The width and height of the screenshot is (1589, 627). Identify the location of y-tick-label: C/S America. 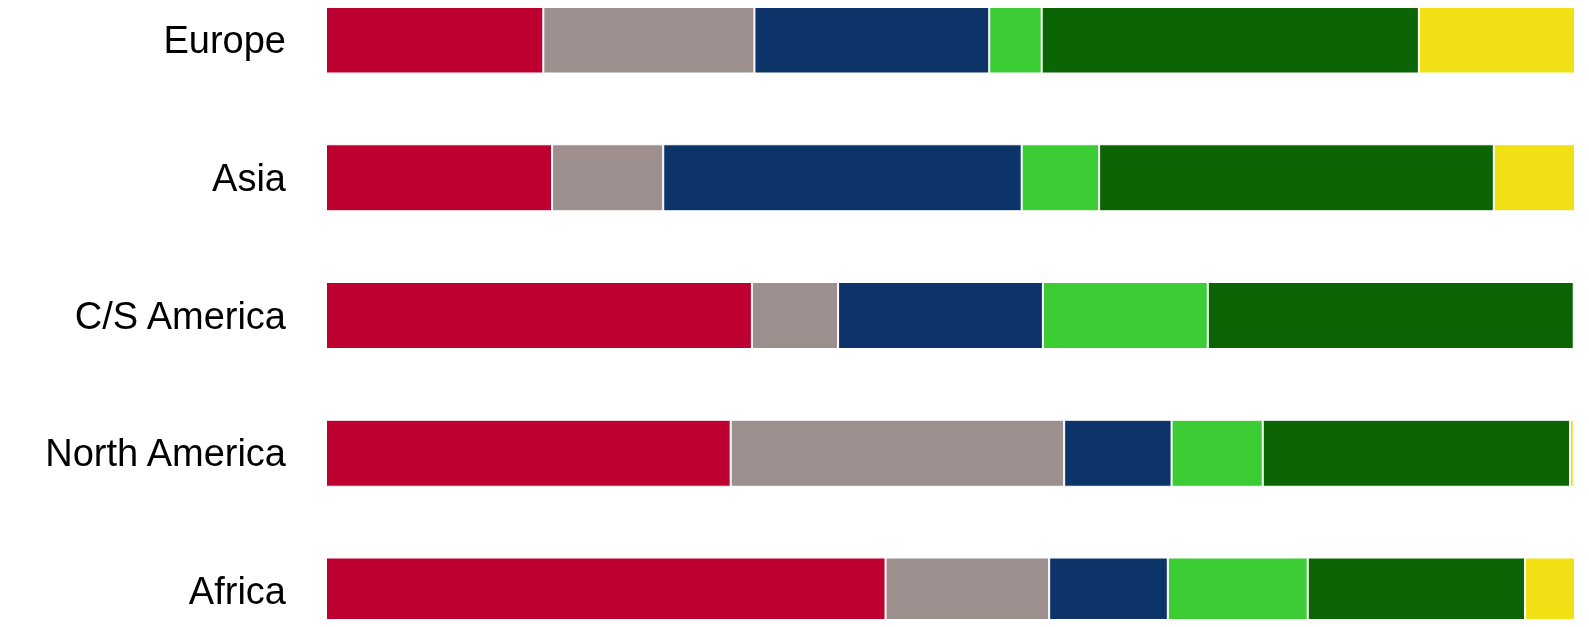
(180, 315).